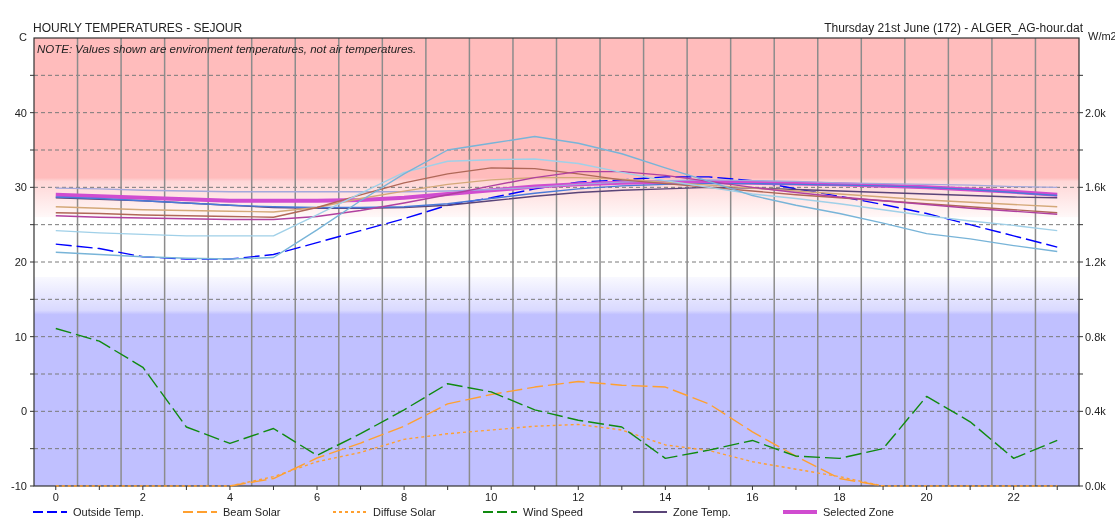  Describe the element at coordinates (20, 336) in the screenshot. I see `y-tick-label: 10` at that location.